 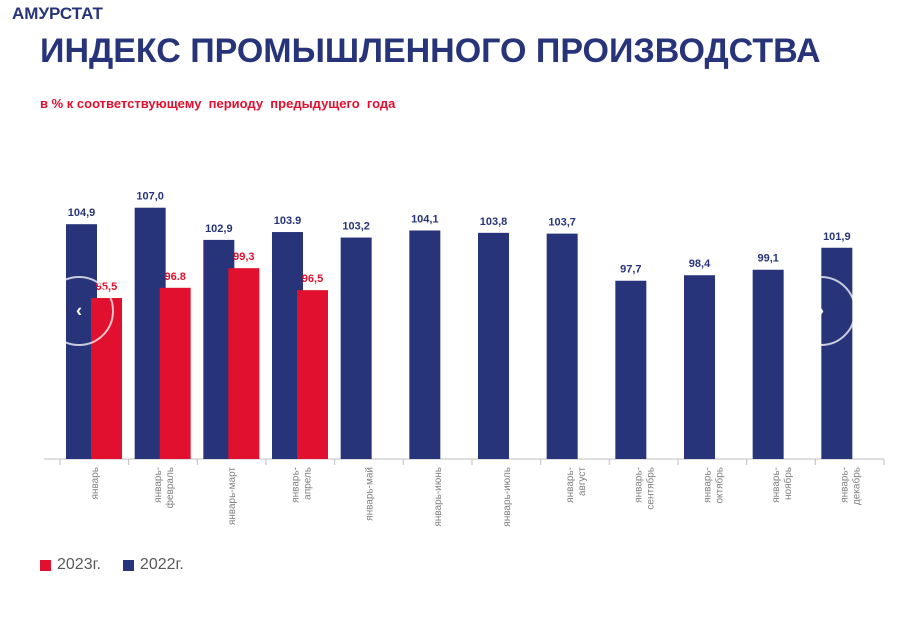 I want to click on data-label-2022: 107,0, so click(x=150, y=197).